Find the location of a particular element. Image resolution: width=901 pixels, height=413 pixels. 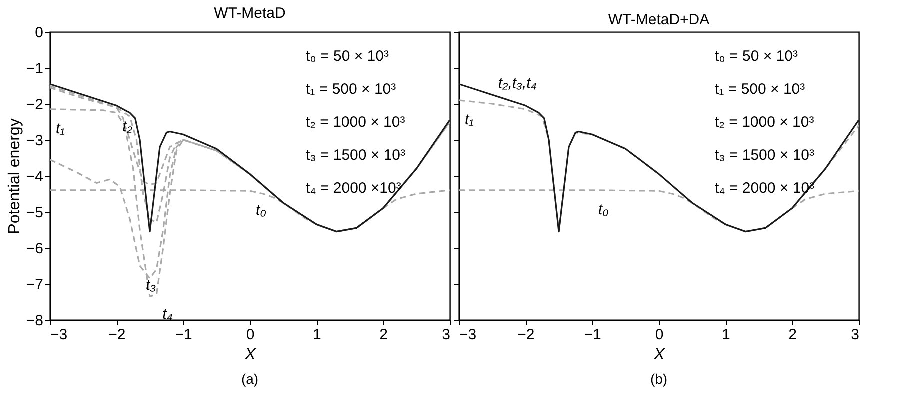

y-tick-label: −7 is located at coordinates (35, 285).